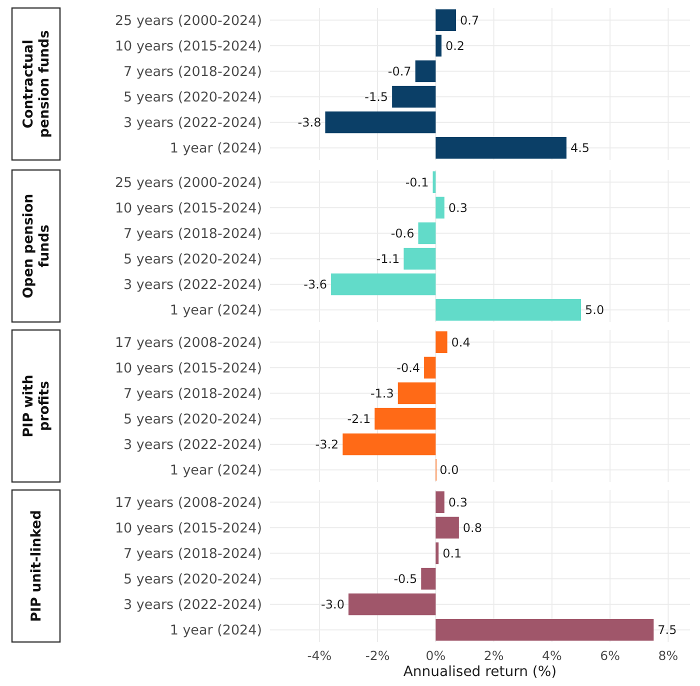 The width and height of the screenshot is (700, 686). What do you see at coordinates (610, 655) in the screenshot?
I see `x-tick-label: 6%` at bounding box center [610, 655].